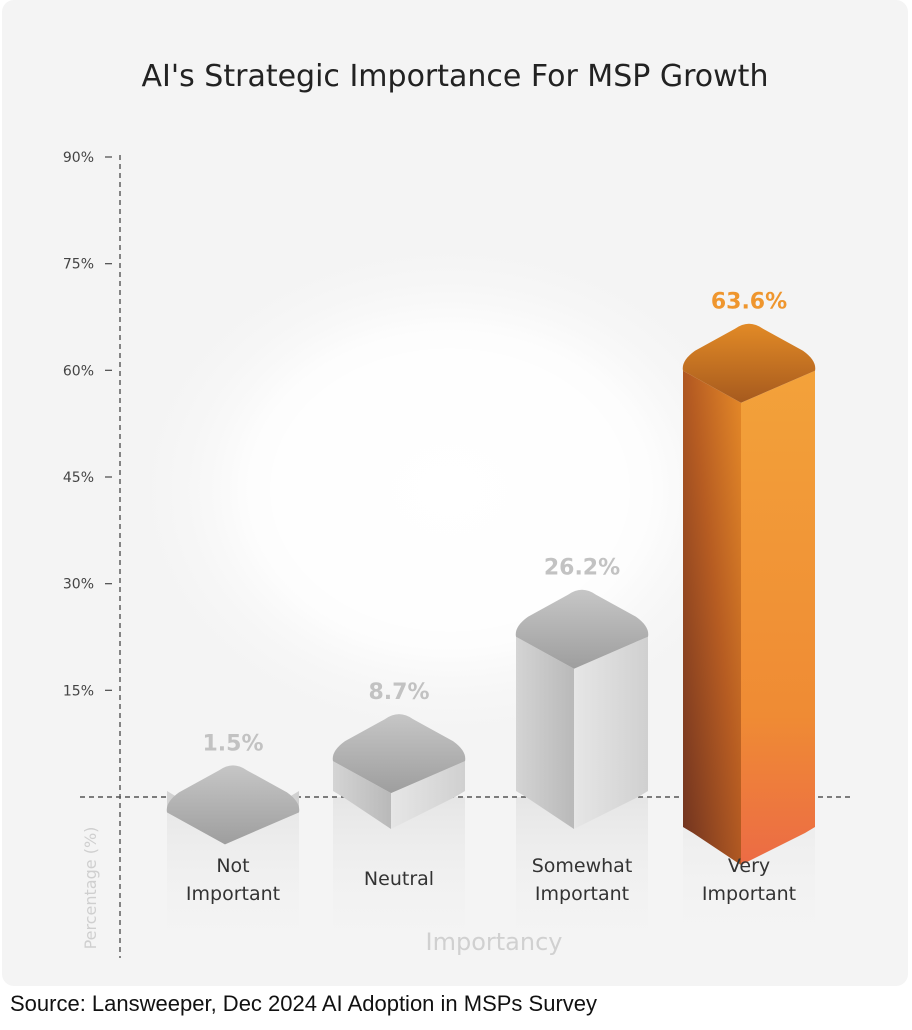 The height and width of the screenshot is (1030, 912). Describe the element at coordinates (749, 302) in the screenshot. I see `bar-value-label: 63.6%` at that location.